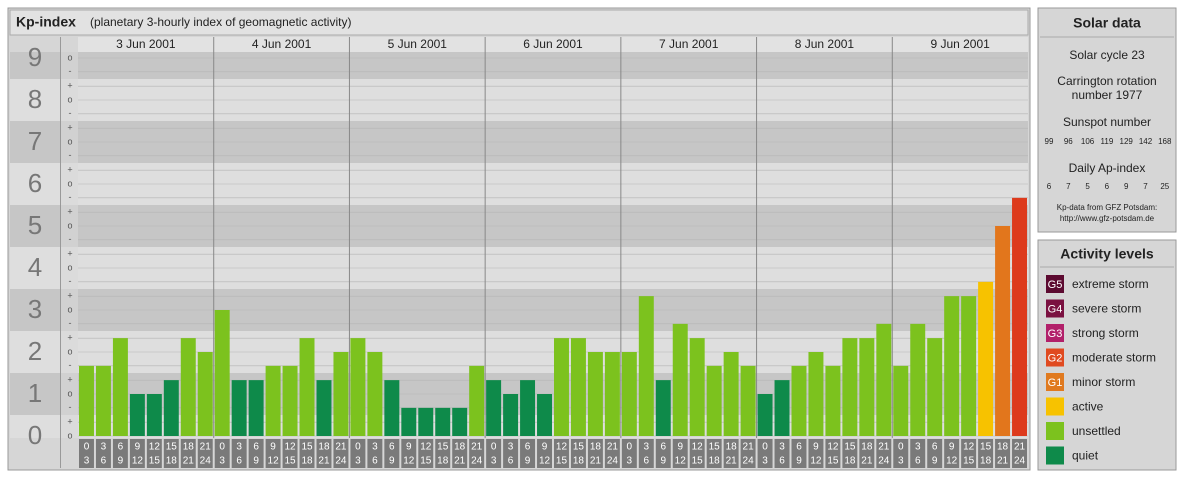  I want to click on day-label: 7 Jun 2001, so click(689, 44).